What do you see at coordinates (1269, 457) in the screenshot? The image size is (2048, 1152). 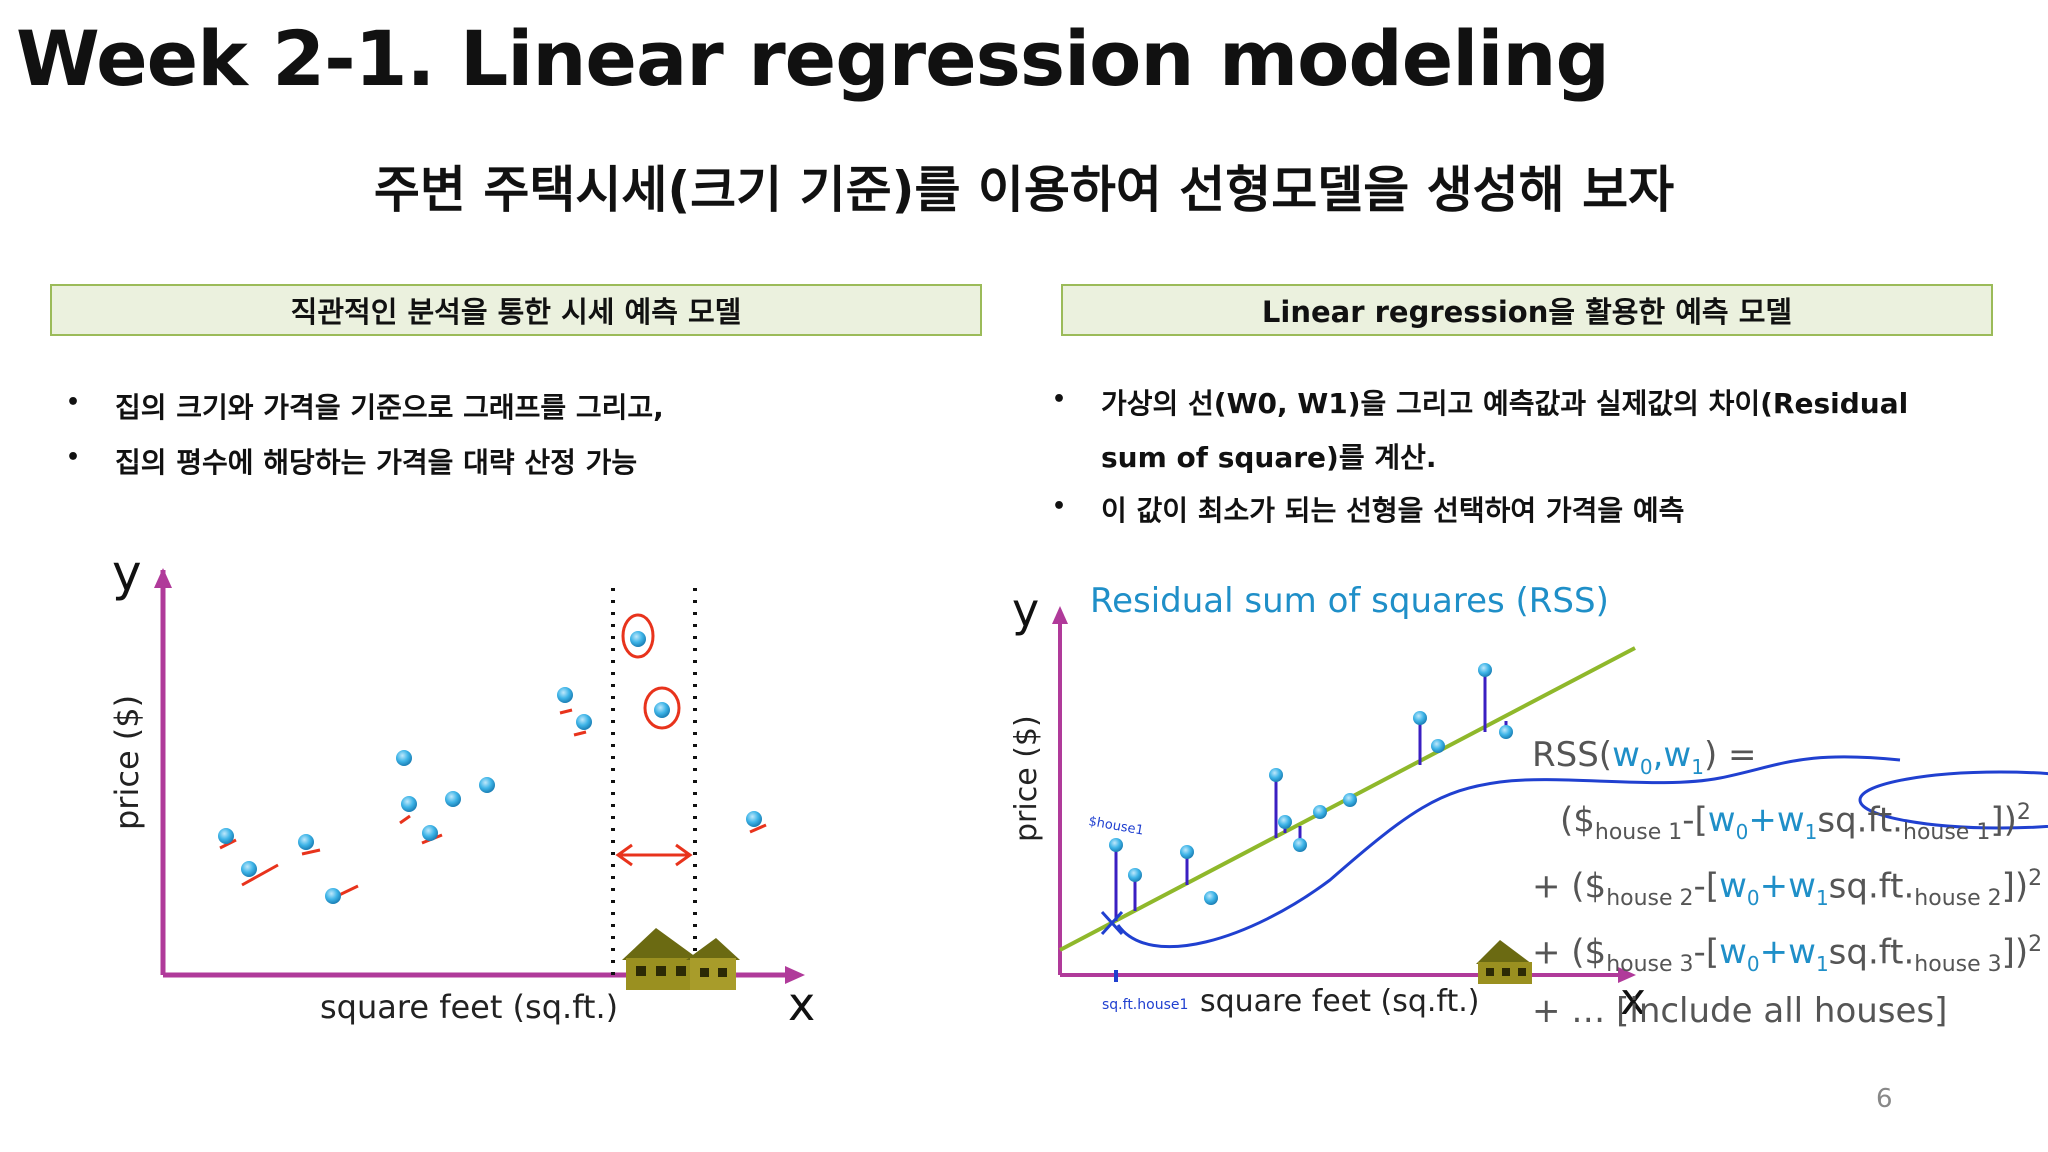 I see `right-bullet-1-cont: sum of square)를 계산.` at bounding box center [1269, 457].